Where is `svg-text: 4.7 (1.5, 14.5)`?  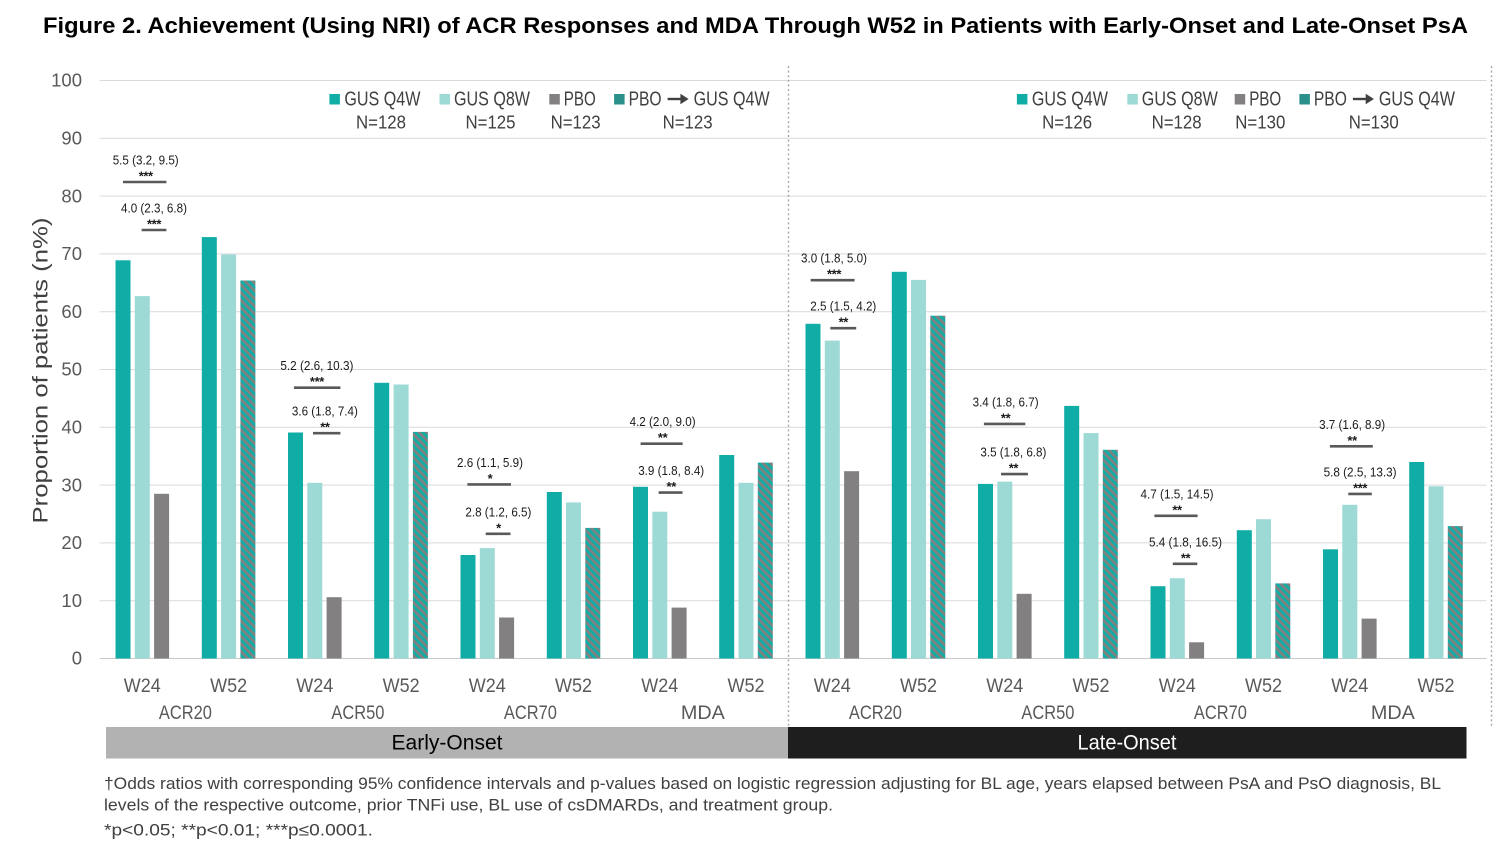
svg-text: 4.7 (1.5, 14.5) is located at coordinates (1177, 493).